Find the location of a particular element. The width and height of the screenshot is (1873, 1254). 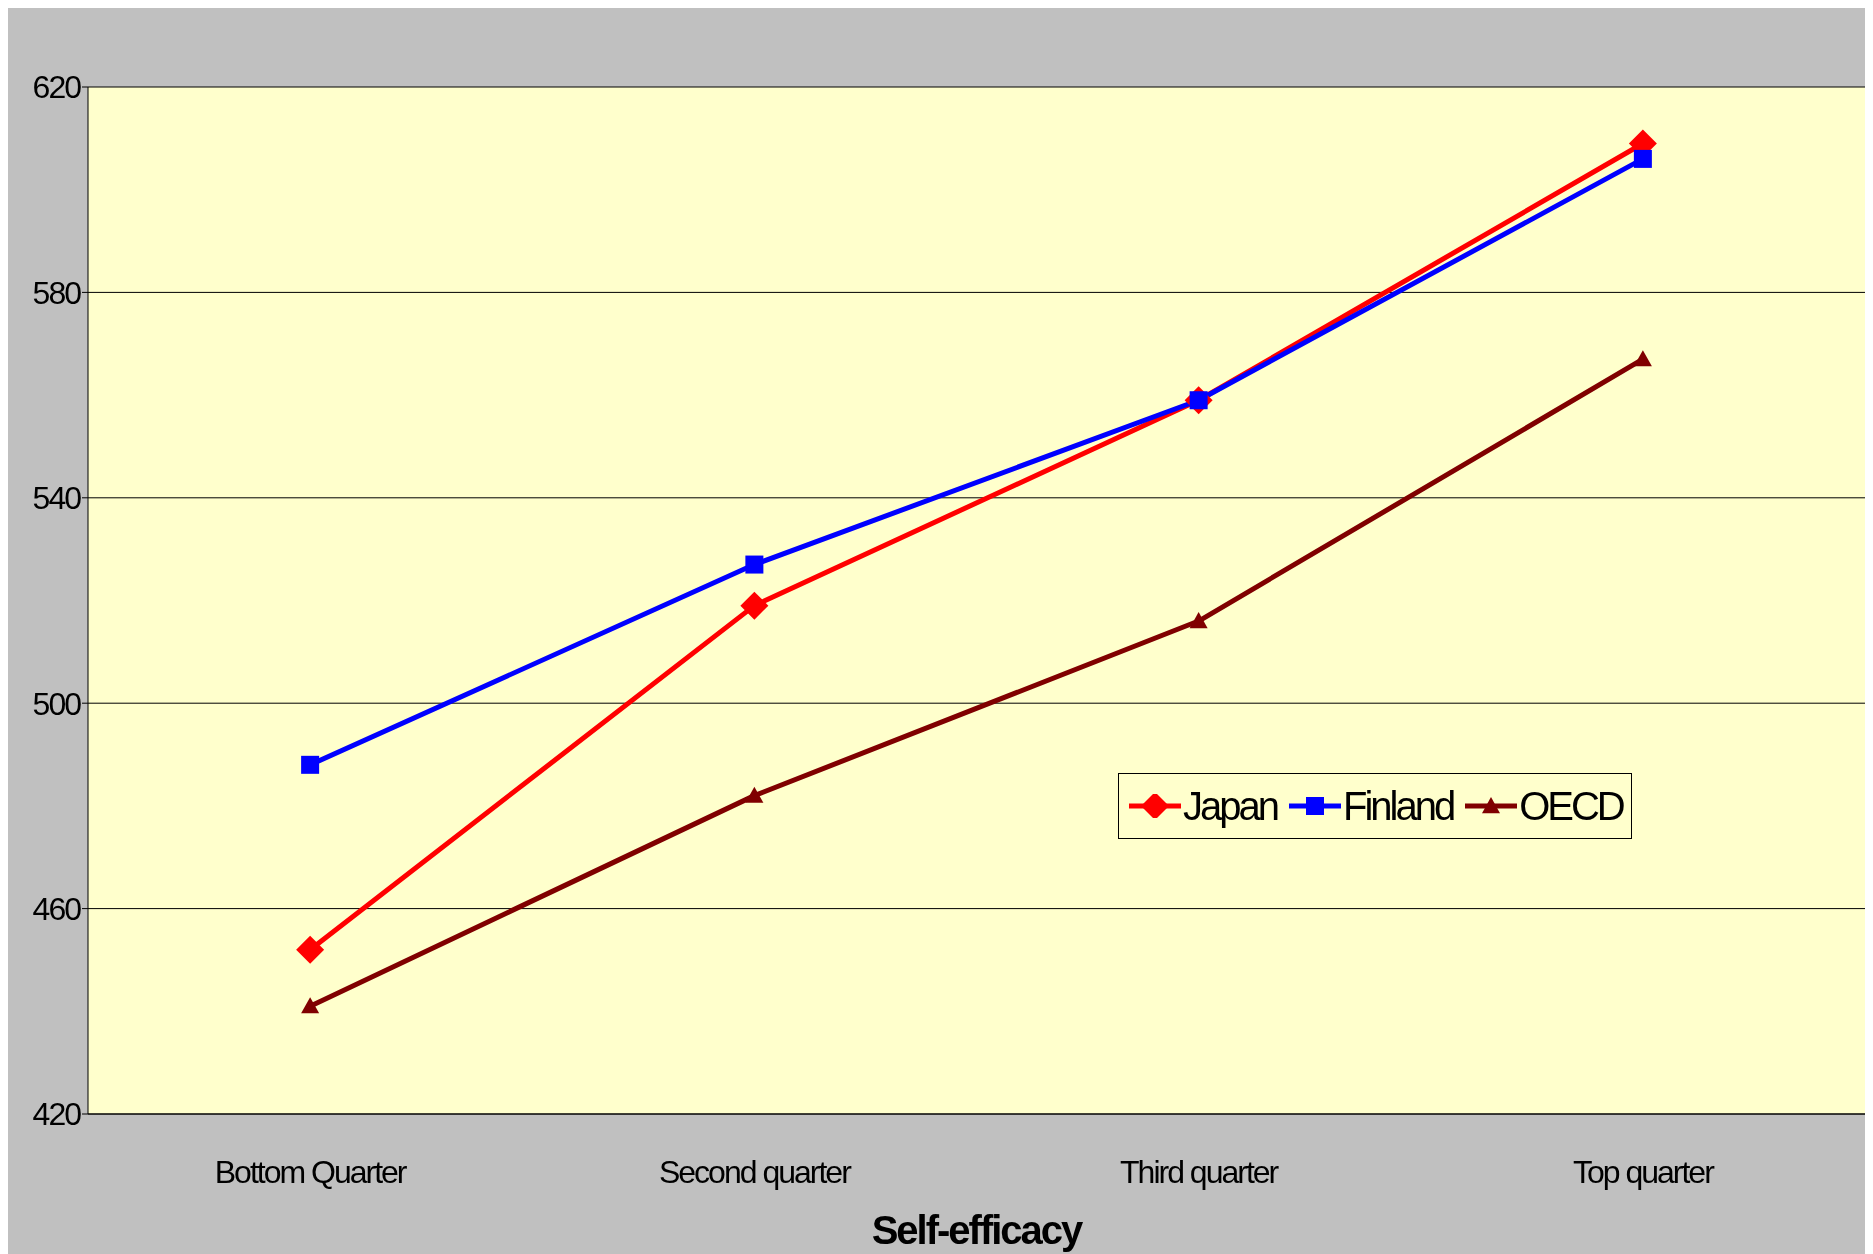

y-tick-label: 420 is located at coordinates (57, 1114).